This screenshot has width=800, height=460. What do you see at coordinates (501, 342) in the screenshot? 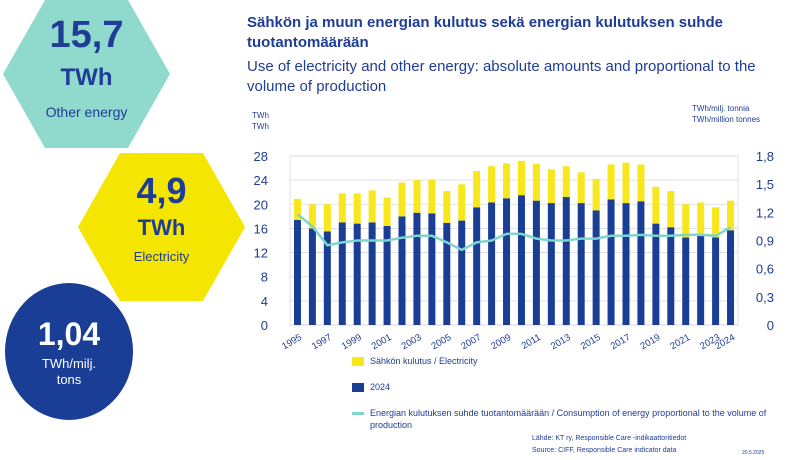
I see `x-tick-label: 2009` at bounding box center [501, 342].